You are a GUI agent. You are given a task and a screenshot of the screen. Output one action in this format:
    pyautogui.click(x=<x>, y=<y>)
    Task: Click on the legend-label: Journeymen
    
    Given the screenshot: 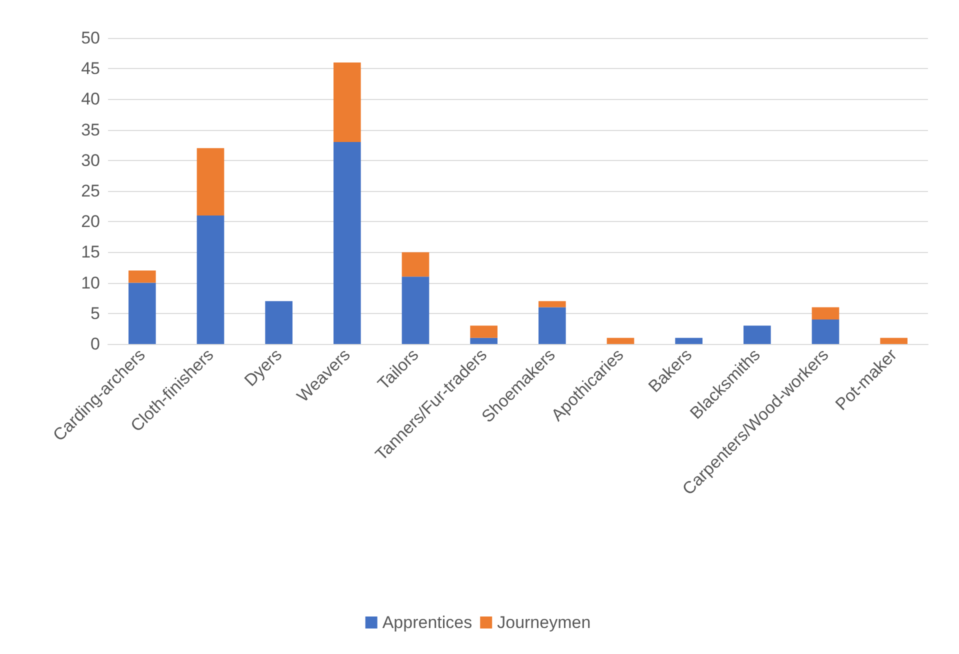 What is the action you would take?
    pyautogui.click(x=544, y=622)
    